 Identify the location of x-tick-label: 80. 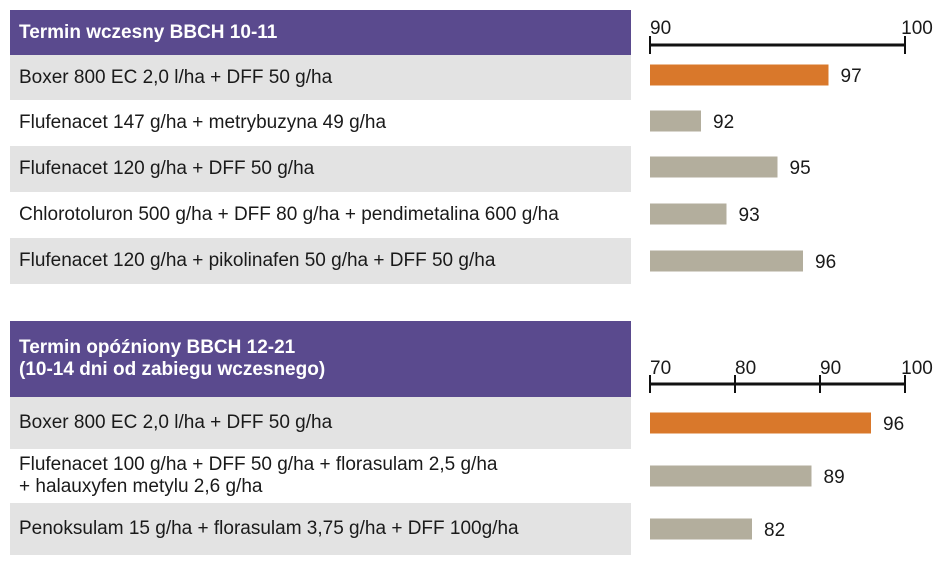
(745, 368).